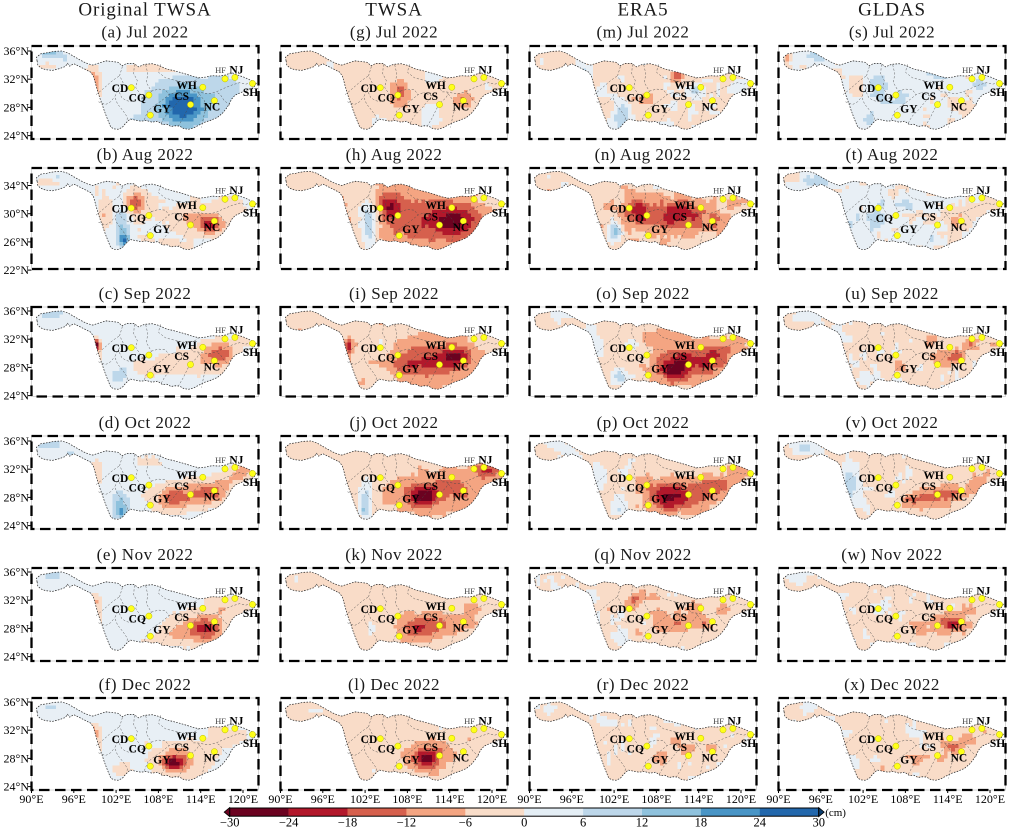 The width and height of the screenshot is (1010, 832). Describe the element at coordinates (145, 554) in the screenshot. I see `svg-text: (e) Nov 2022` at that location.